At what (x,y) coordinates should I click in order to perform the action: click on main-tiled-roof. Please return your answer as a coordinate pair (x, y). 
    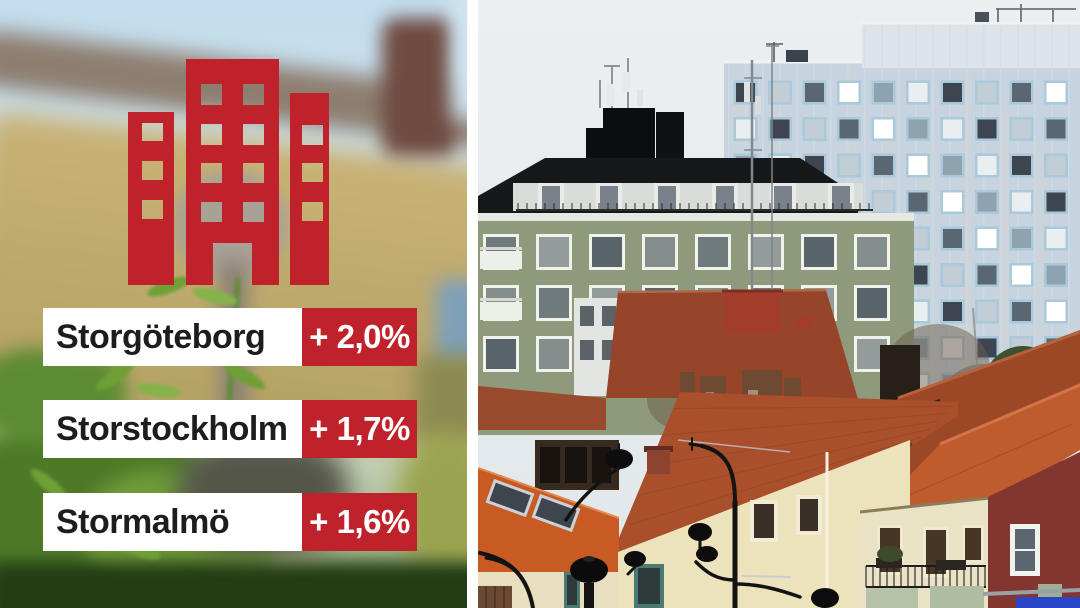
    Looking at the image, I should click on (783, 478).